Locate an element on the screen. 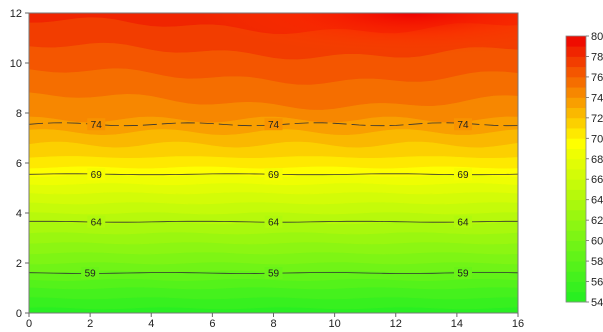 The image size is (603, 332). colorbar-frame is located at coordinates (576, 169).